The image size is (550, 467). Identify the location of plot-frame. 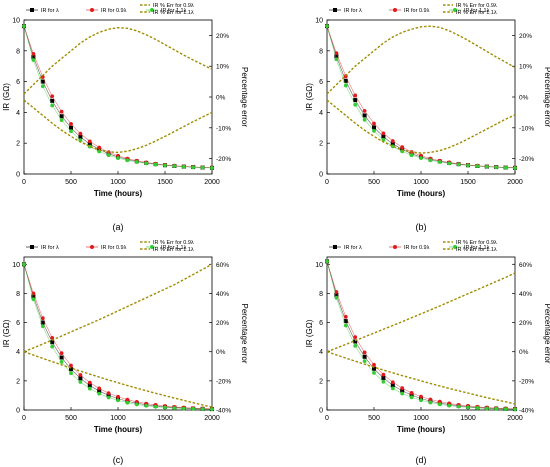
(118, 333).